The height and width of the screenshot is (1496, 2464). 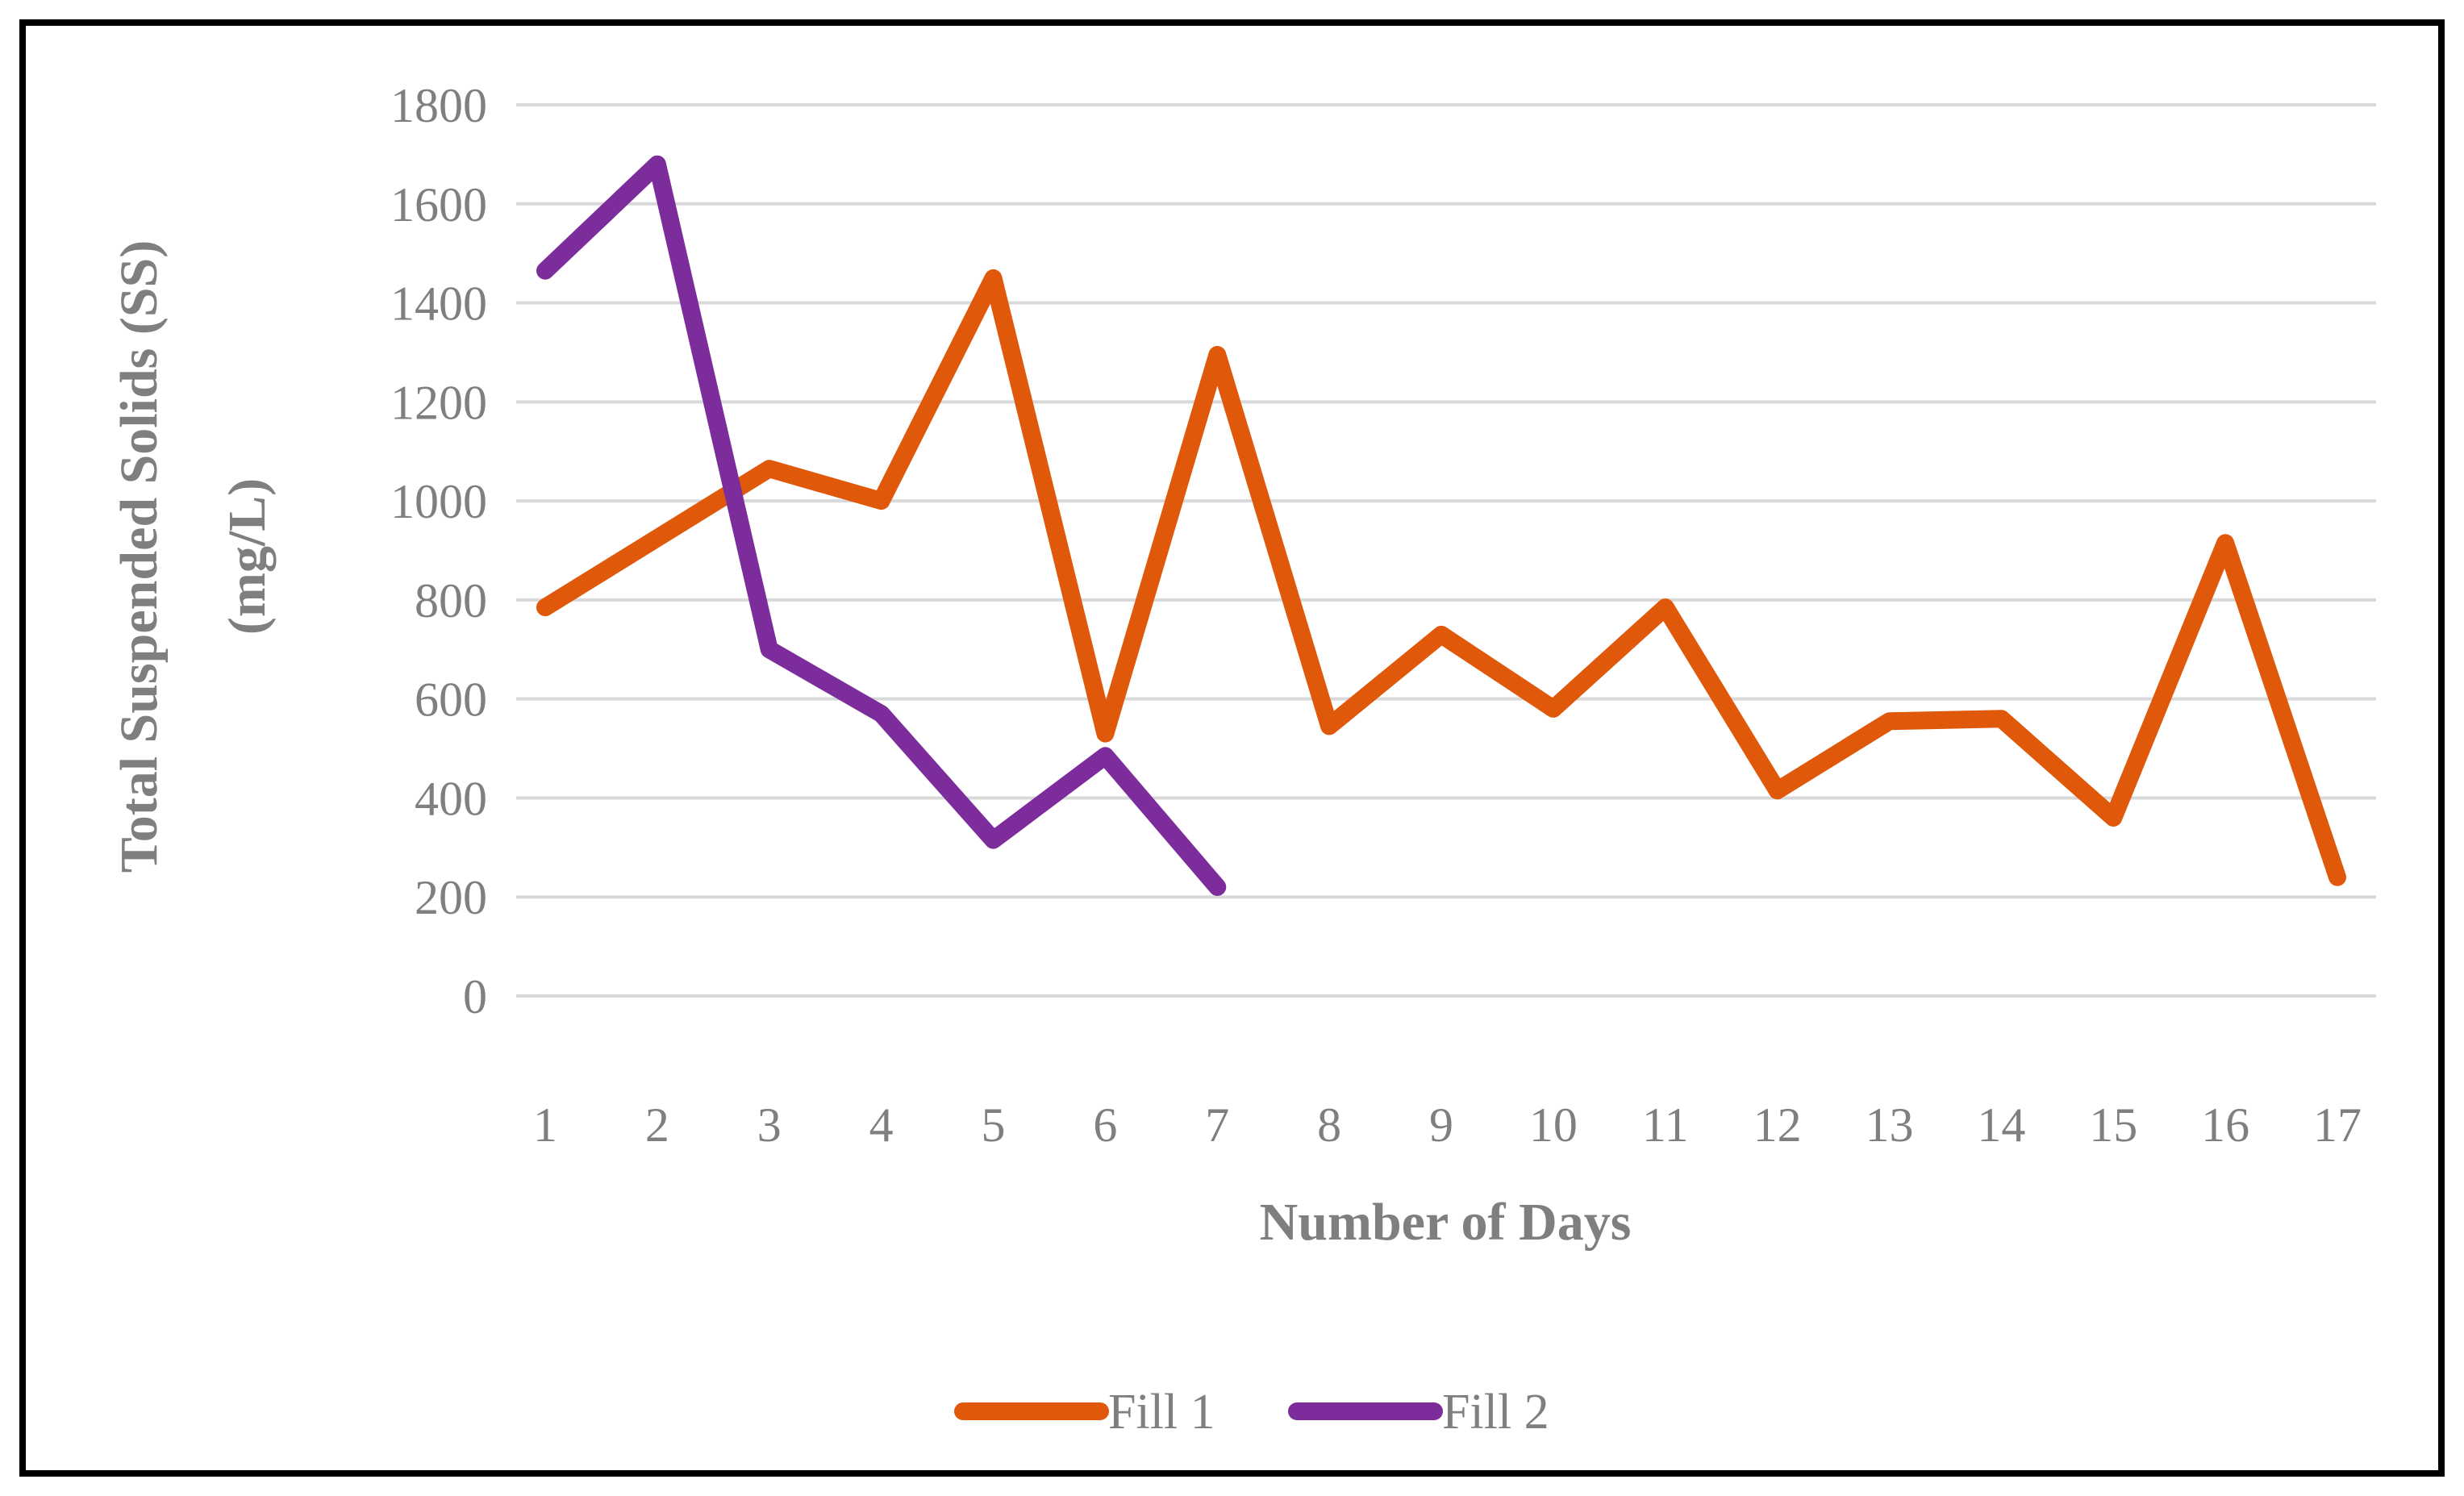 I want to click on x-axis-tick-label: 12, so click(x=1777, y=1125).